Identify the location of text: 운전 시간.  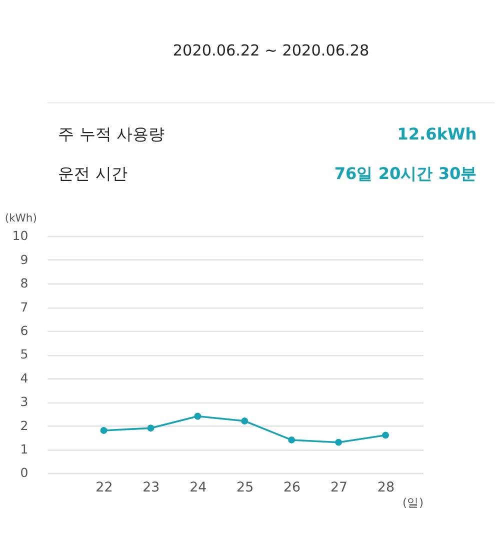
(93, 173).